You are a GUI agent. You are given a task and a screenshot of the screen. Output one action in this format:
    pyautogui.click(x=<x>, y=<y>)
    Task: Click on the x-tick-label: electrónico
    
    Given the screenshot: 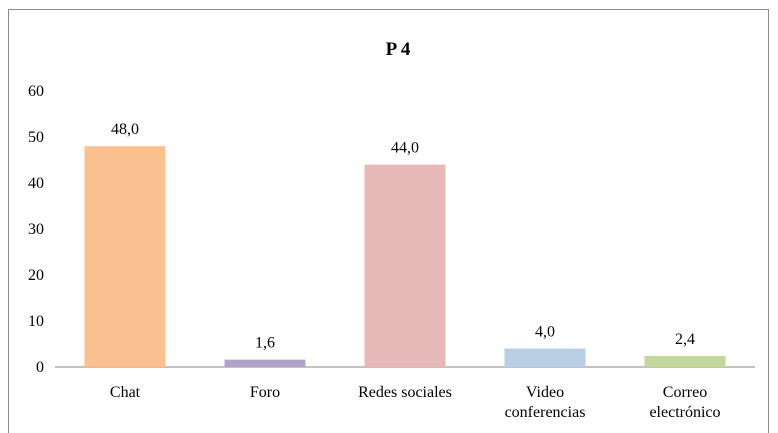 What is the action you would take?
    pyautogui.click(x=684, y=412)
    